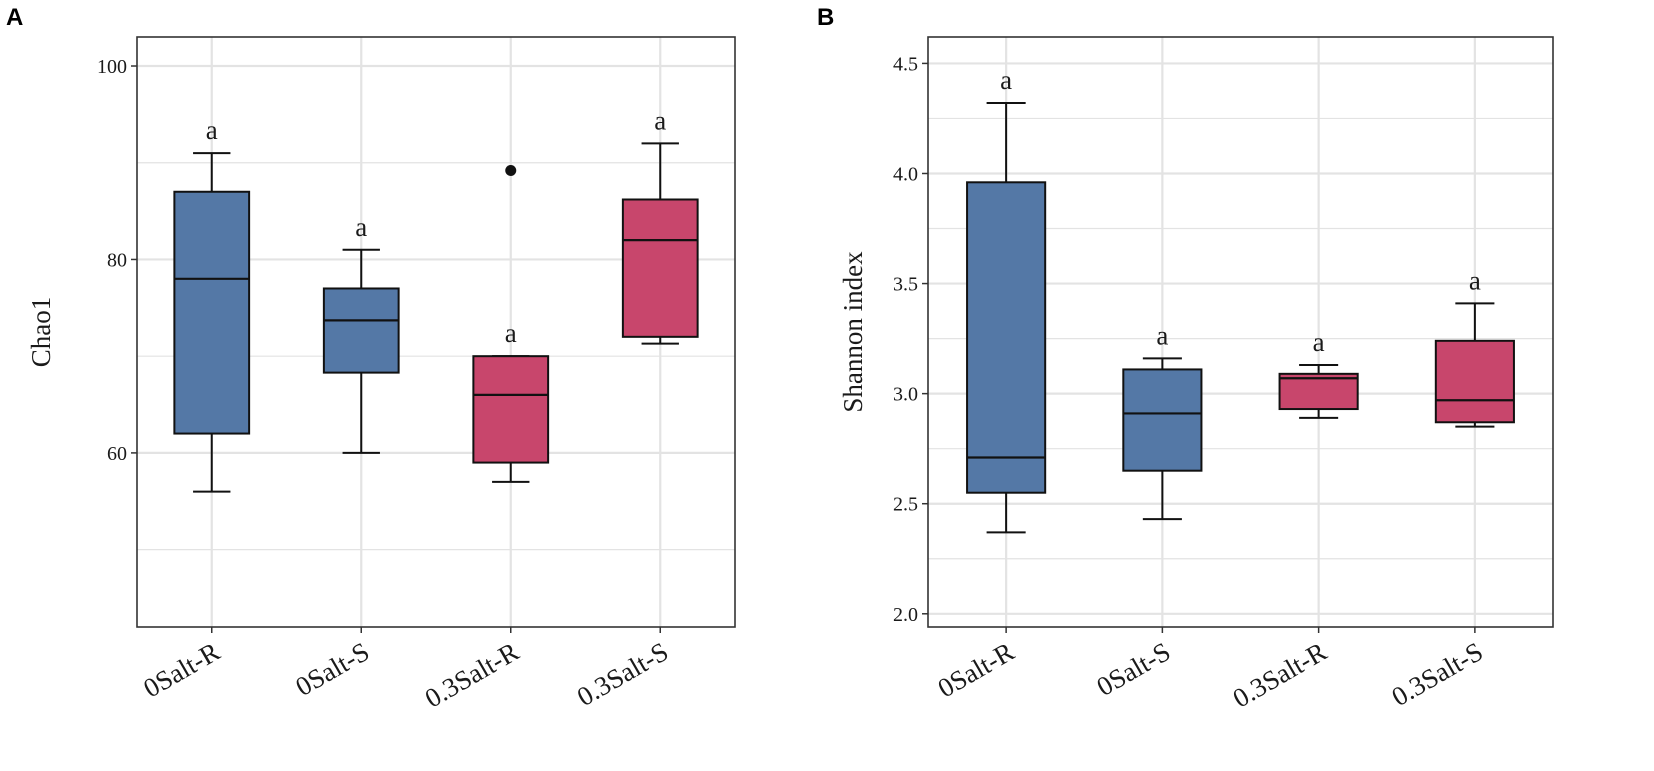 This screenshot has width=1654, height=771. I want to click on y-tick-label: 3.0, so click(905, 395).